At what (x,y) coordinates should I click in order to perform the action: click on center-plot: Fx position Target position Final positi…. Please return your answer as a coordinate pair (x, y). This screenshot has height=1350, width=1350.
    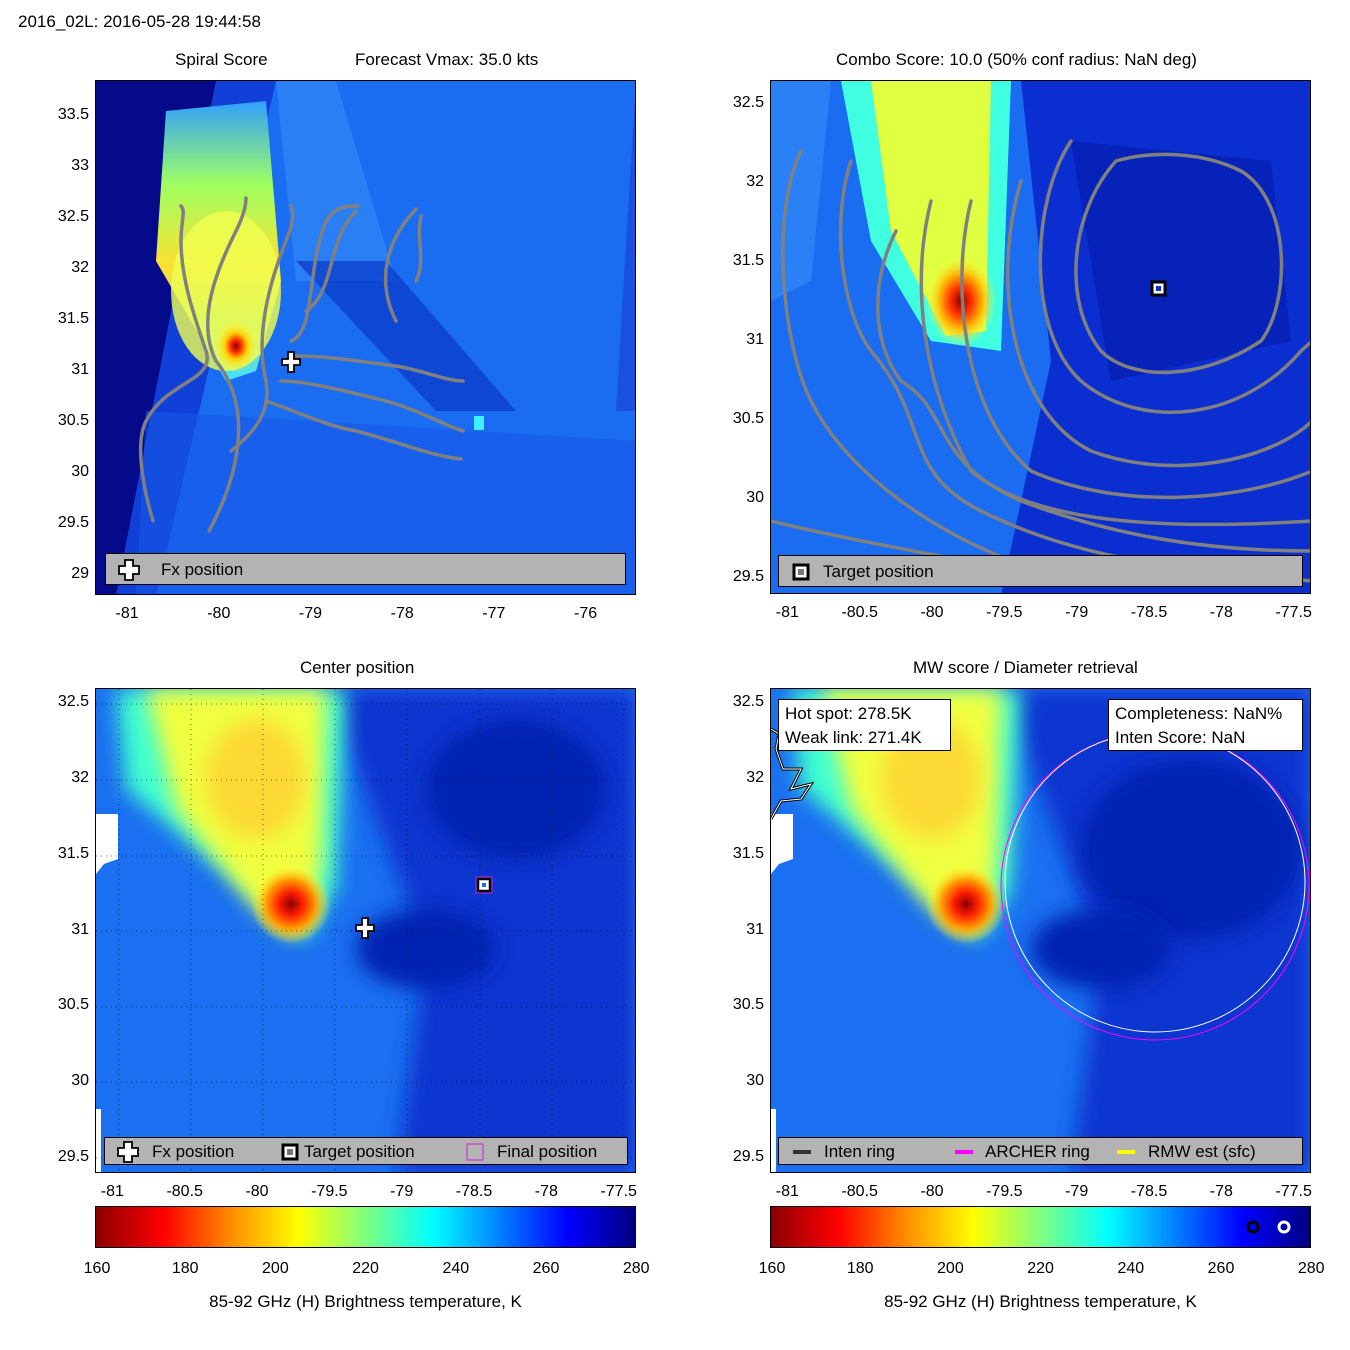
    Looking at the image, I should click on (365, 930).